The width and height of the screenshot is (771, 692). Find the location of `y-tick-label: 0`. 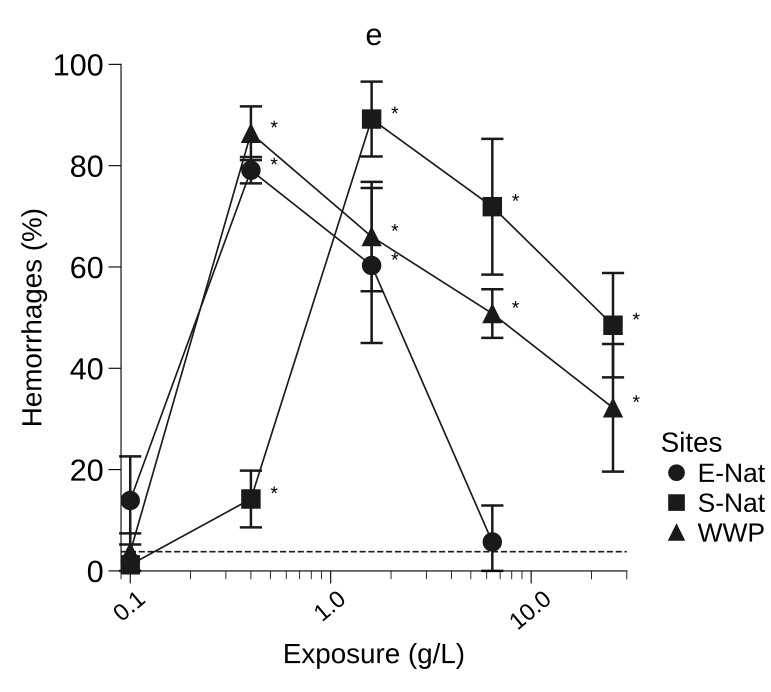

y-tick-label: 0 is located at coordinates (95, 571).